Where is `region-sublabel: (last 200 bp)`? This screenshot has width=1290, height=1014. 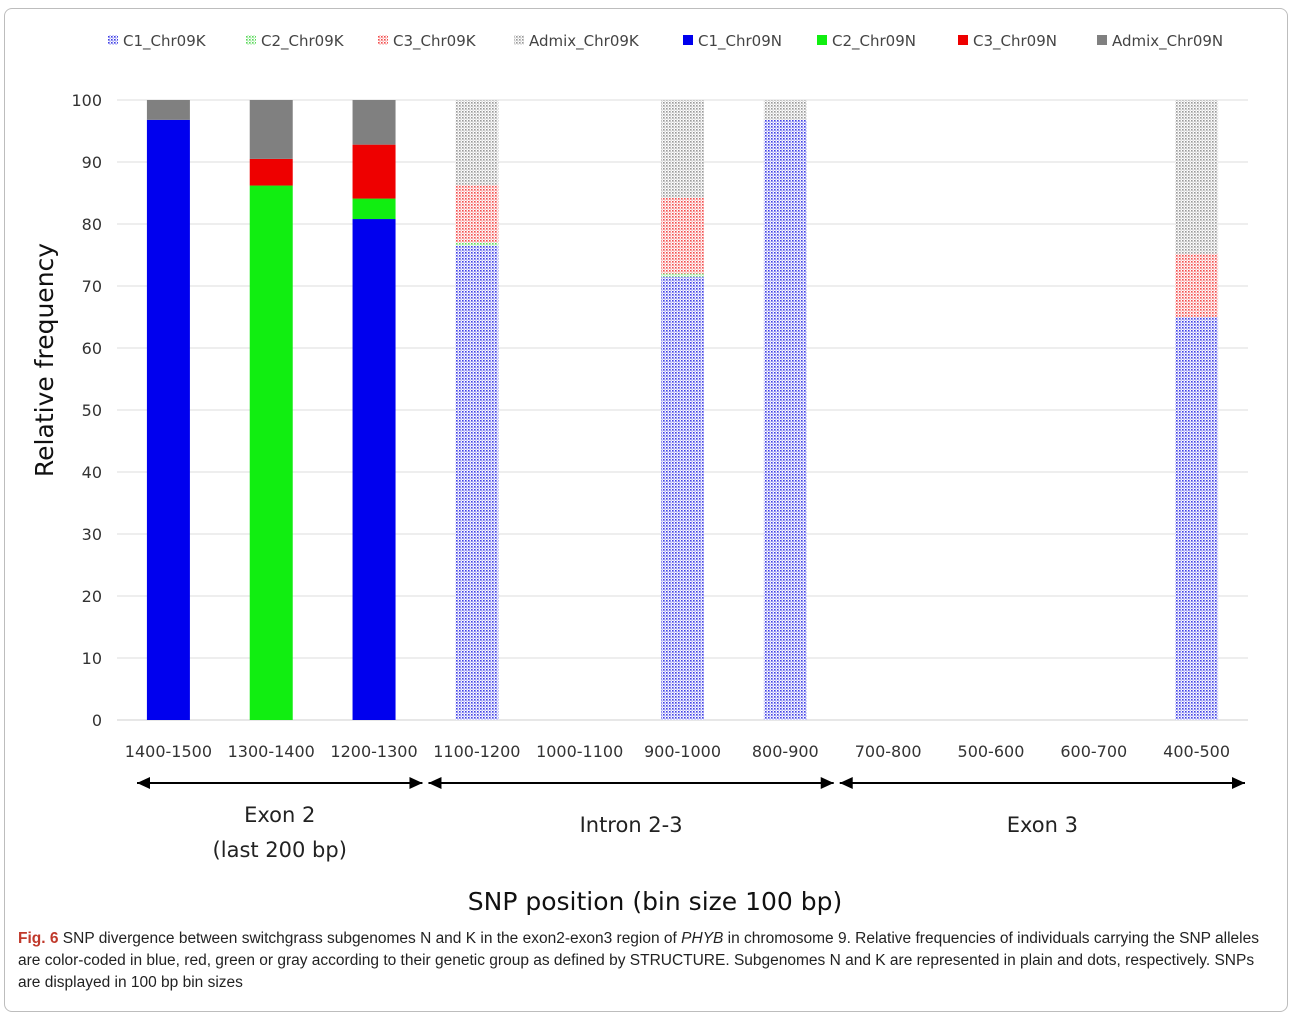 region-sublabel: (last 200 bp) is located at coordinates (280, 850).